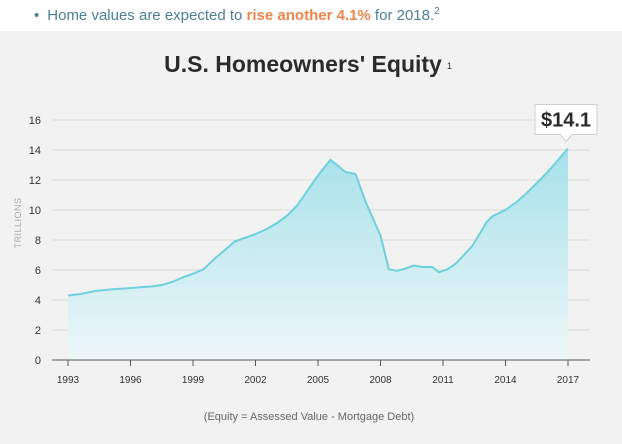 The width and height of the screenshot is (622, 444). Describe the element at coordinates (255, 380) in the screenshot. I see `x-tick-label: 2002` at that location.